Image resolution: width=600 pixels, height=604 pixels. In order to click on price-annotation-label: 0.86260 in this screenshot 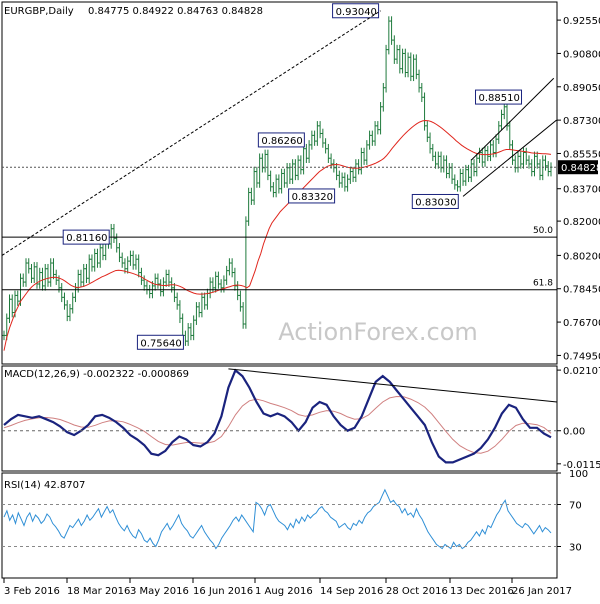, I will do `click(281, 141)`.